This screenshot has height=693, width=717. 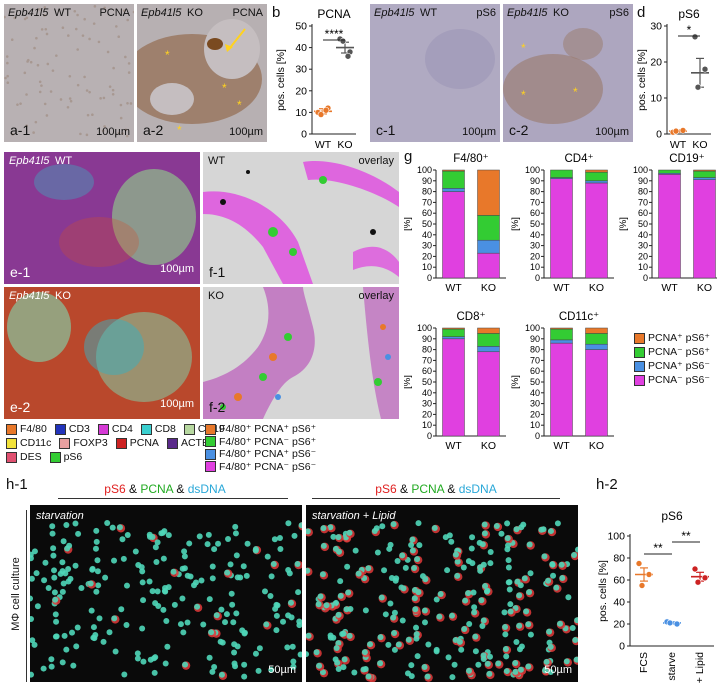 What do you see at coordinates (63, 13) in the screenshot?
I see `a1-label: WT` at bounding box center [63, 13].